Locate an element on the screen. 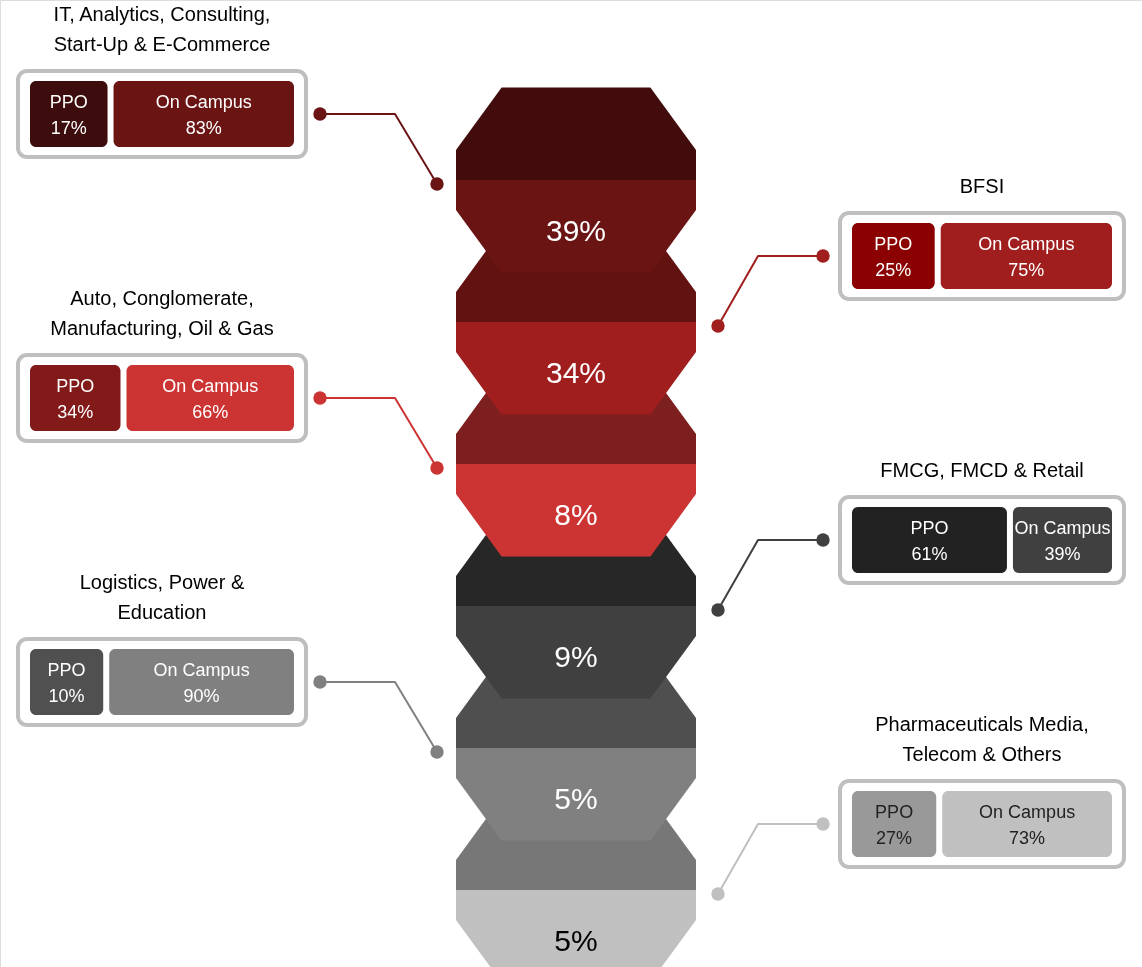 Image resolution: width=1142 pixels, height=967 pixels. text: 8% is located at coordinates (576, 514).